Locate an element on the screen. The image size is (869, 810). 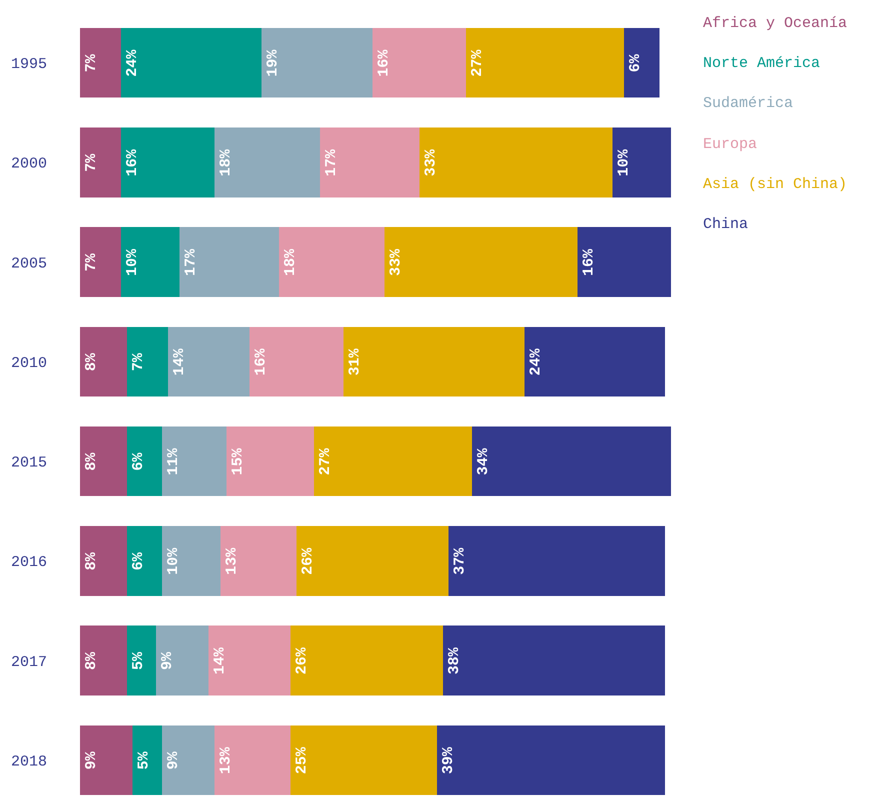
data-label: 24% is located at coordinates (536, 362).